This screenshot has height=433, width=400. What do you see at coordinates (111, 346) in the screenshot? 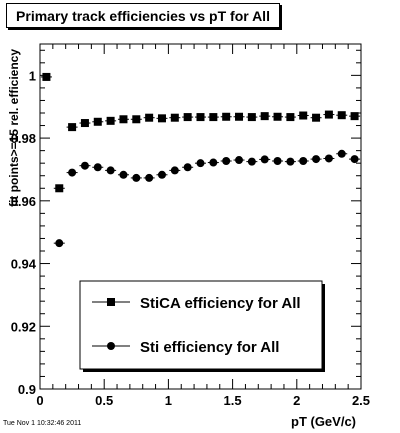
I see `legend-marker-circle` at bounding box center [111, 346].